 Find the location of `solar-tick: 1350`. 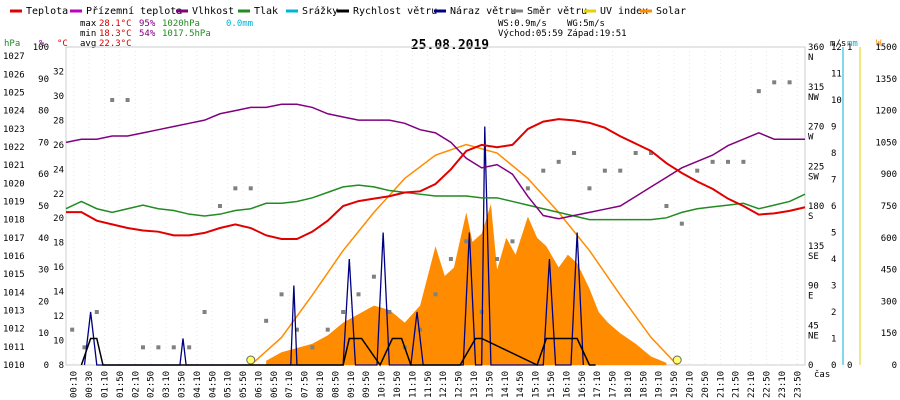

solar-tick: 1350 is located at coordinates (886, 80).